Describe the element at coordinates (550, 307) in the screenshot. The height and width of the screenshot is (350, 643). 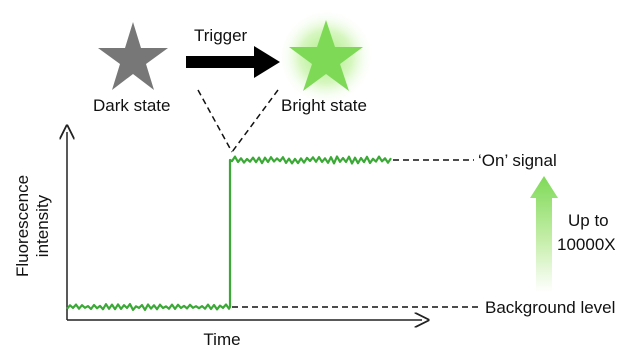
I see `background-level-label: Background level` at that location.